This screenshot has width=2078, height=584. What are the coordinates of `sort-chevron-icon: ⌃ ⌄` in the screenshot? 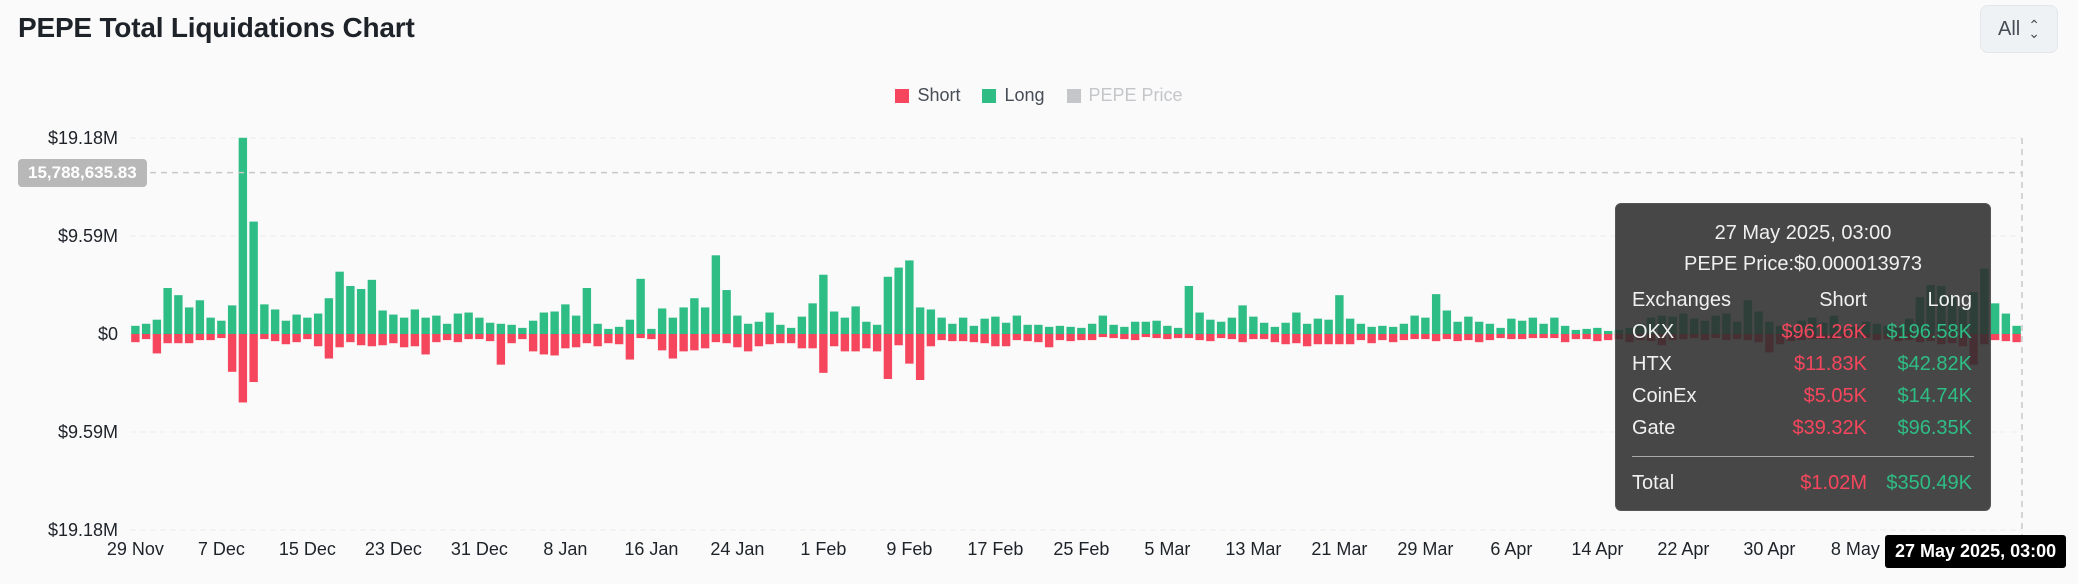 It's located at (2034, 29).